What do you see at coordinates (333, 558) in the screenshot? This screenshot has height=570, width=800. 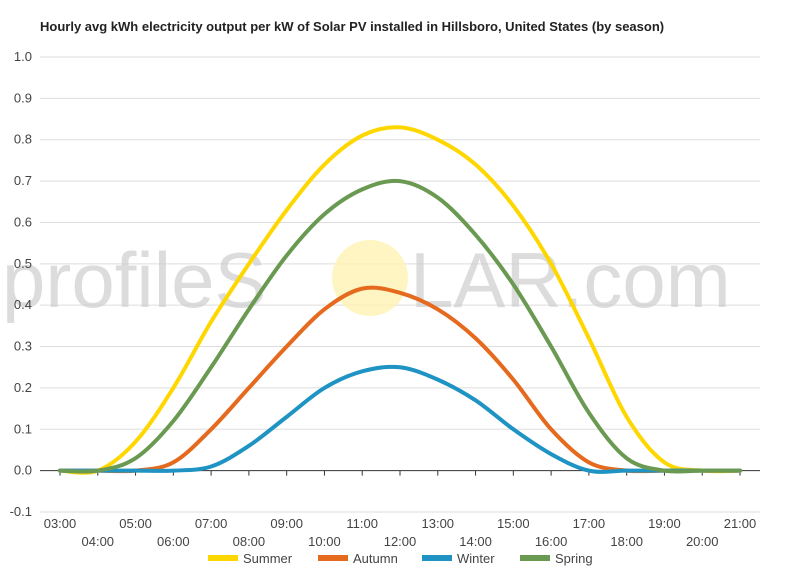 I see `legend-swatch-autumn` at bounding box center [333, 558].